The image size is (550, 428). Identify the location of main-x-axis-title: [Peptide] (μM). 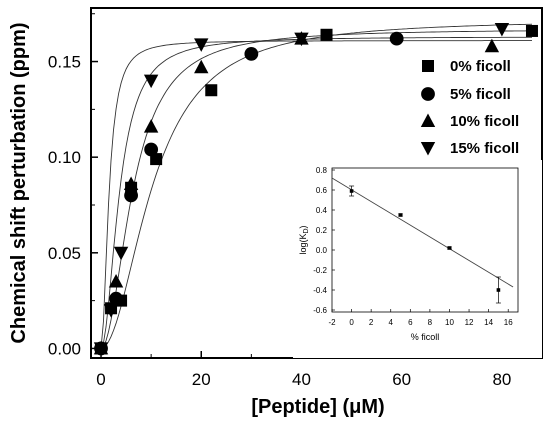
(317, 407).